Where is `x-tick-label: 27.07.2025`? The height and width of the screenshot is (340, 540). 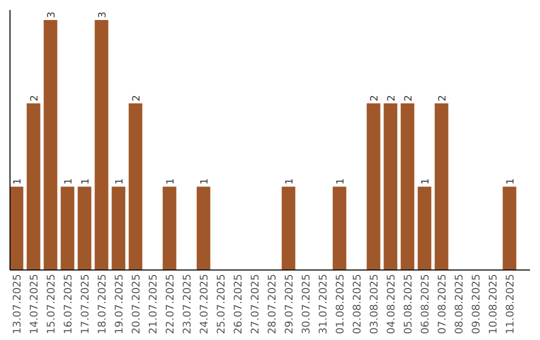 x-tick-label: 27.07.2025 is located at coordinates (256, 304).